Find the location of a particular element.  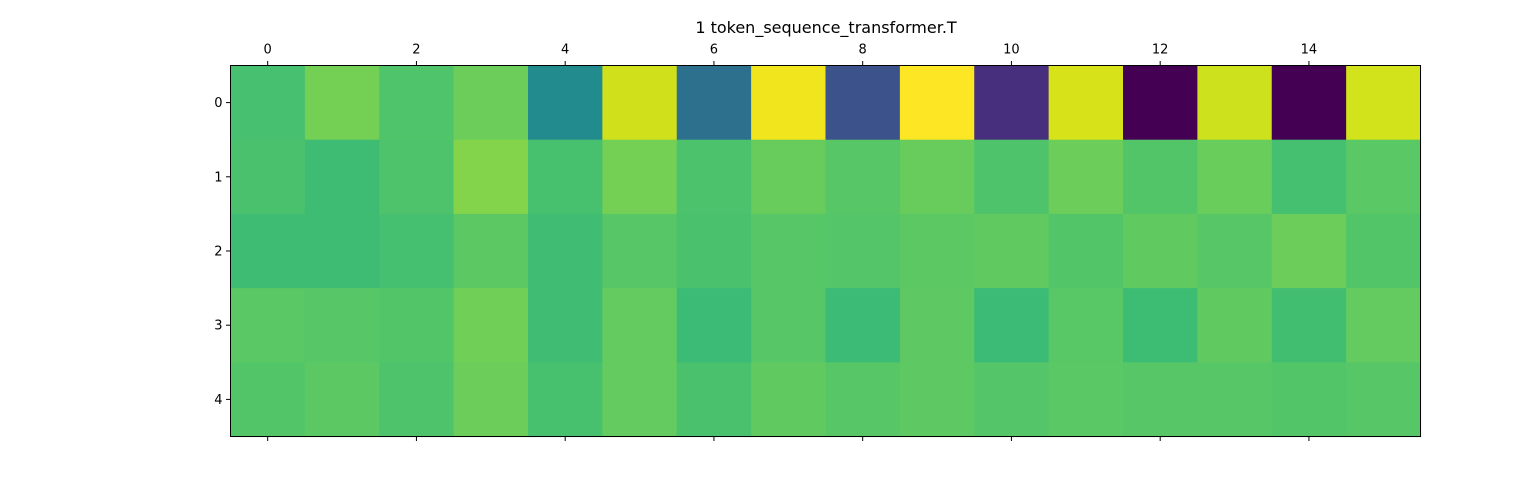

x-tick-label: 6 is located at coordinates (714, 50).